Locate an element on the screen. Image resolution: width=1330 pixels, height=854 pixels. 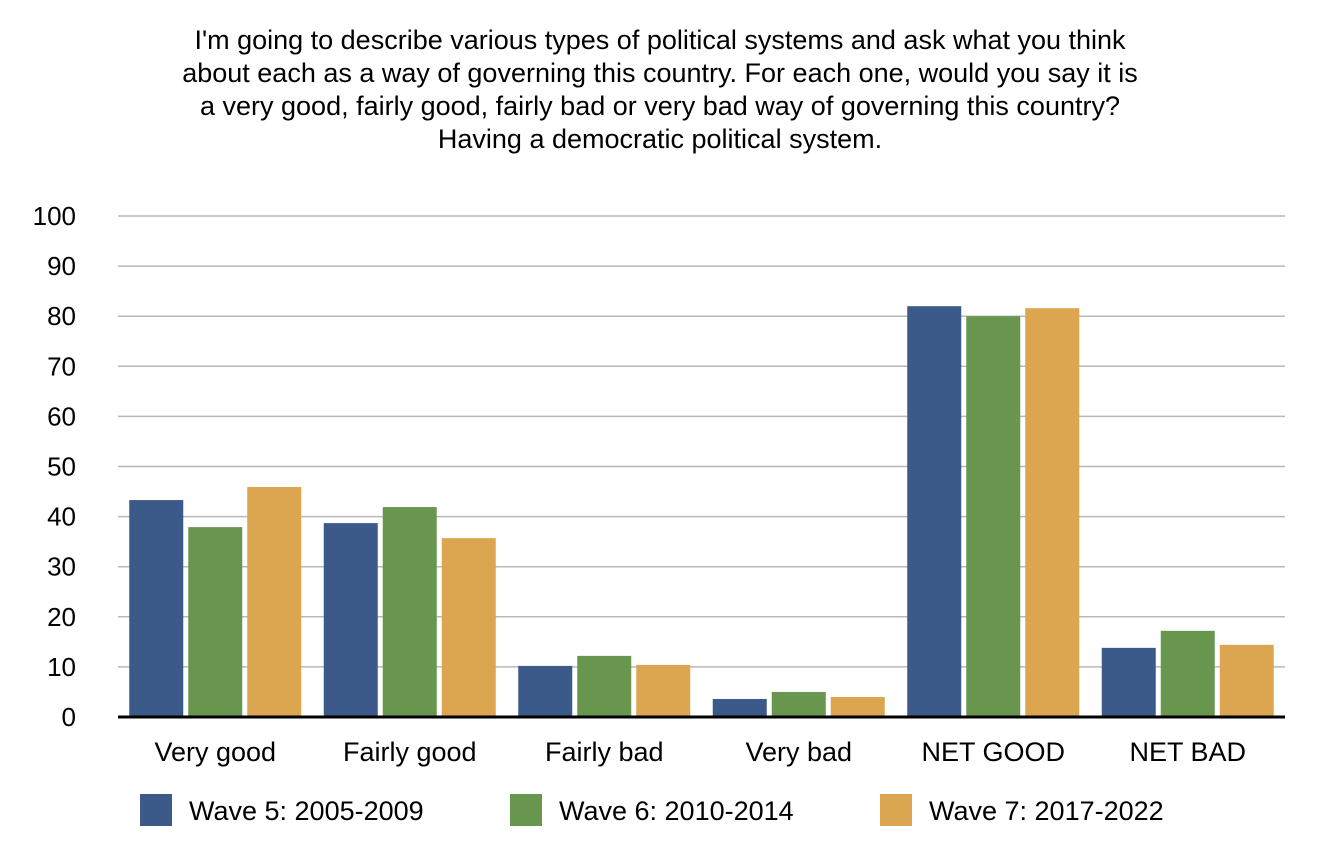
x-tick-label: NET BAD is located at coordinates (1187, 752).